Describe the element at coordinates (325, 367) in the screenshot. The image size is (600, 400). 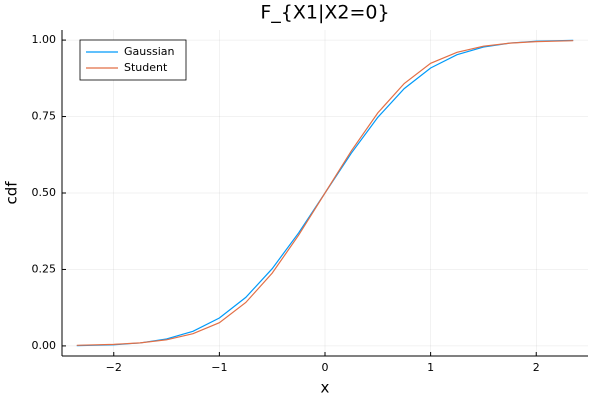
I see `x-tick-label: 0` at that location.